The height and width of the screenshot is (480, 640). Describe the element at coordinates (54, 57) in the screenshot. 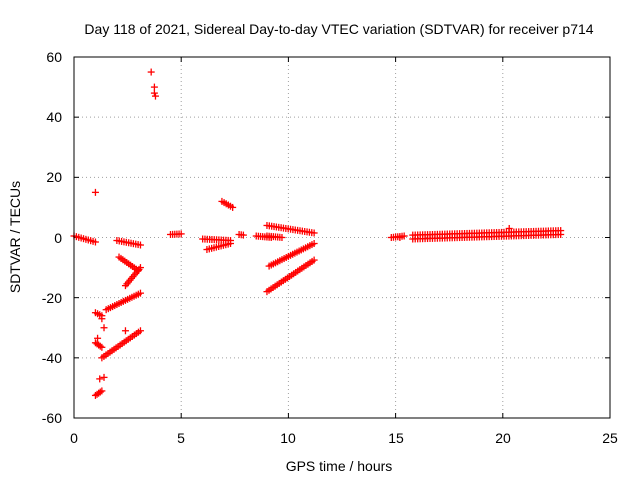

I see `y-tick-label-60: 60` at that location.